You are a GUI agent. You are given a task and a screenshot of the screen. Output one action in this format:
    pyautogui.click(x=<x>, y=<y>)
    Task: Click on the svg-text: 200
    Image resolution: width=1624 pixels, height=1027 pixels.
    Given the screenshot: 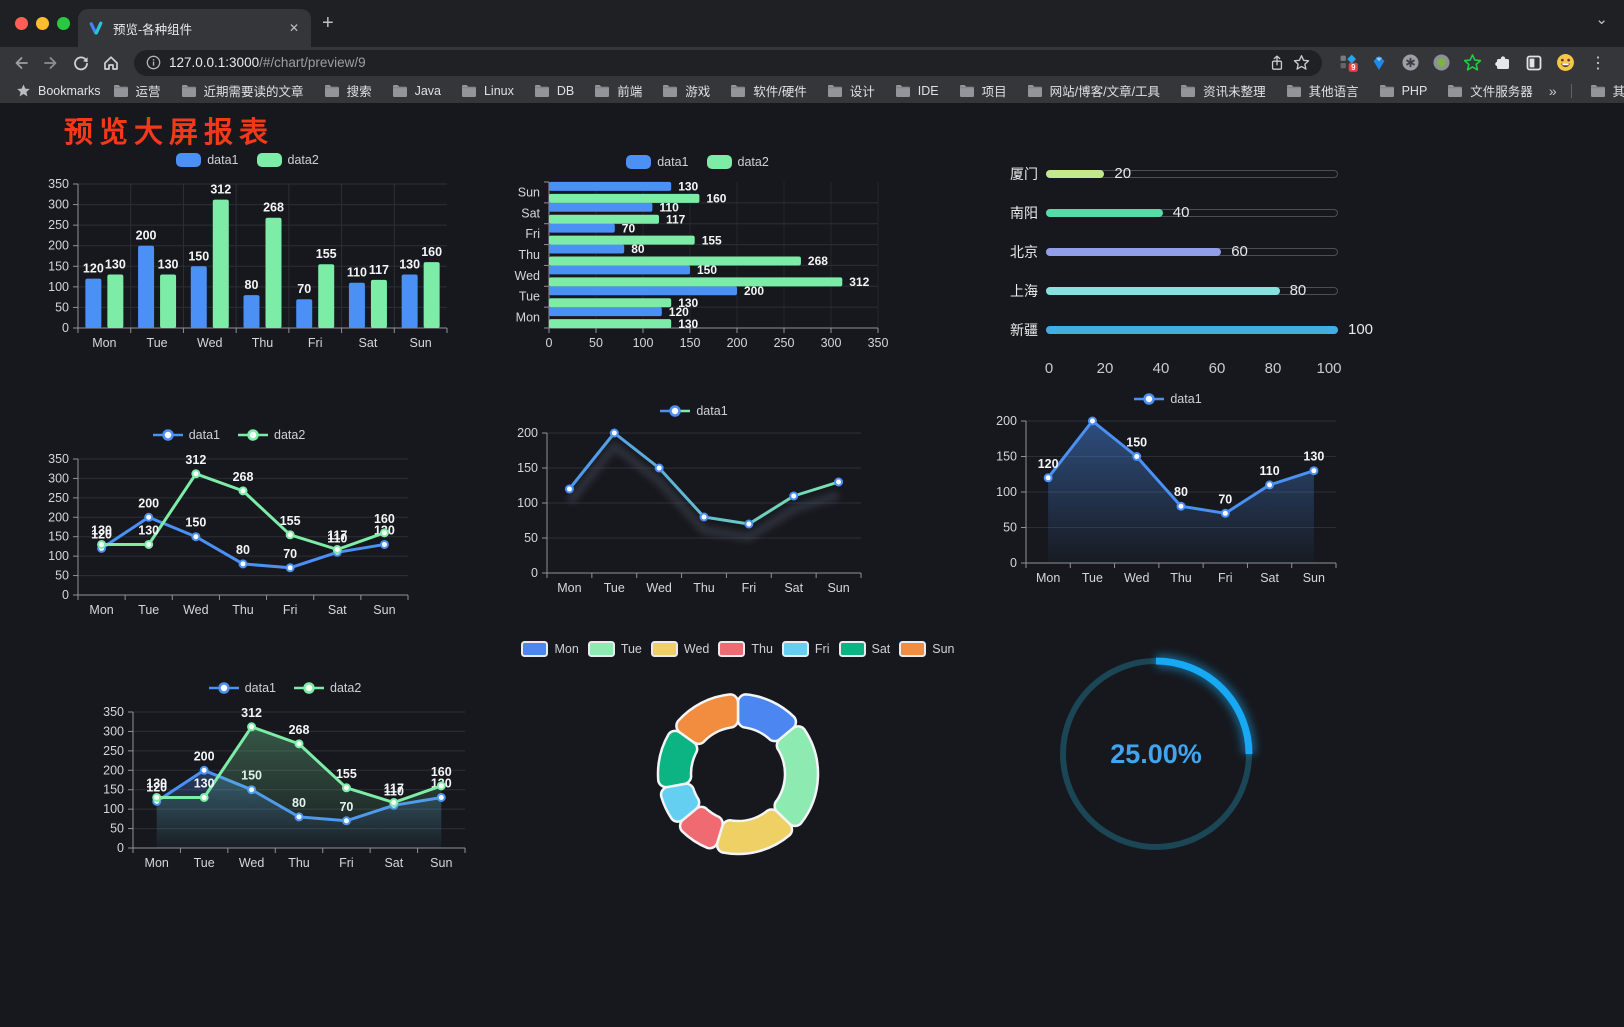 What is the action you would take?
    pyautogui.click(x=58, y=517)
    